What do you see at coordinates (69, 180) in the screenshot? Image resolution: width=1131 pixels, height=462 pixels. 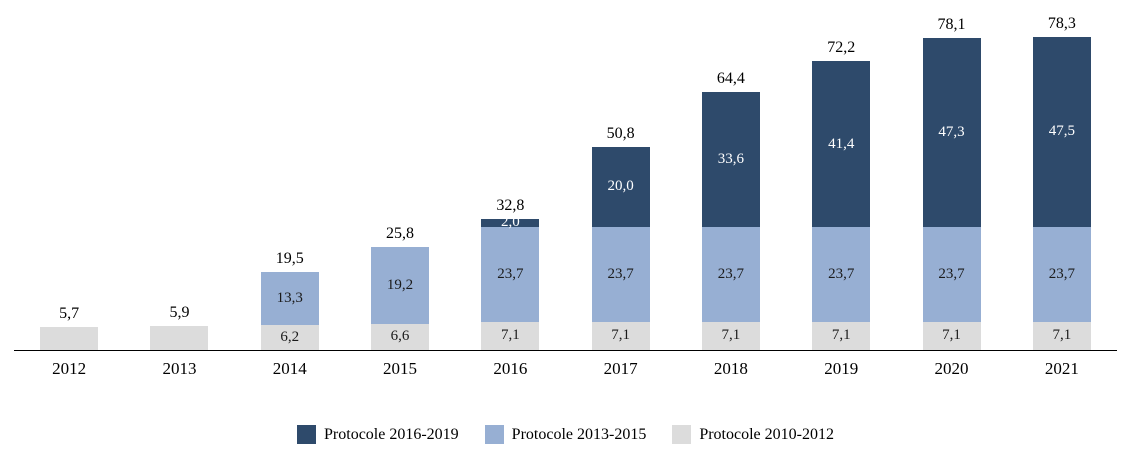 I see `bar-column: 5,7` at bounding box center [69, 180].